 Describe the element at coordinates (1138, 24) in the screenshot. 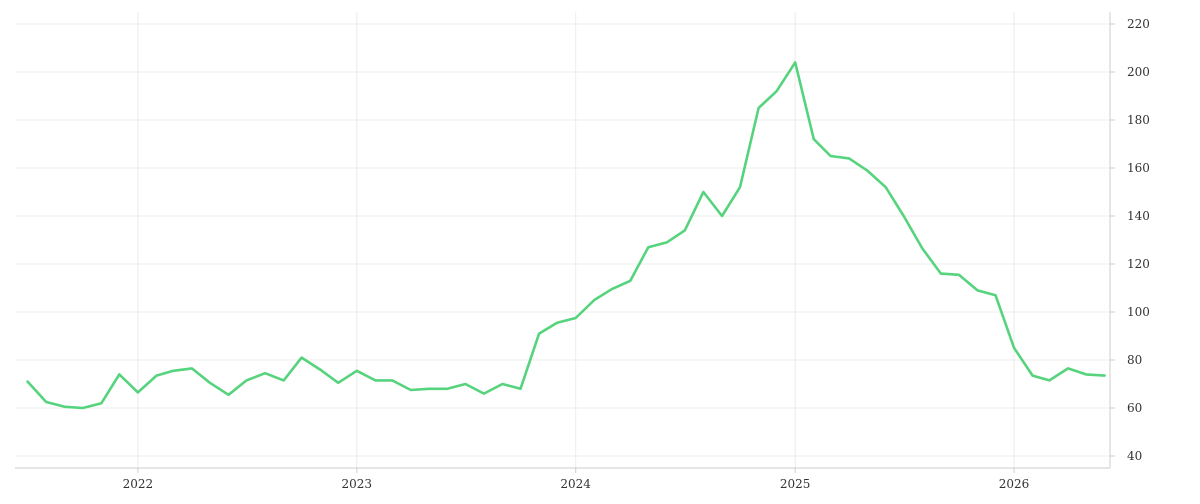

I see `y-tick-label: 220` at that location.